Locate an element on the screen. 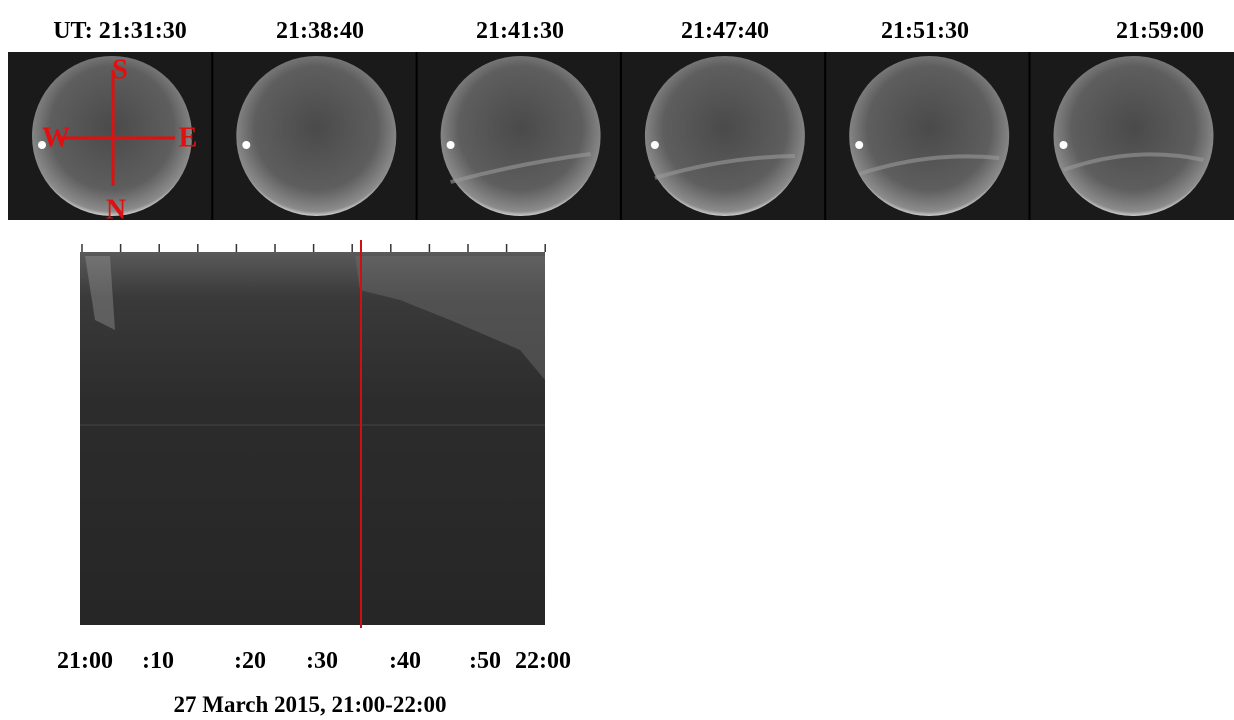 The image size is (1234, 720). time-tick-label: :40 is located at coordinates (405, 661).